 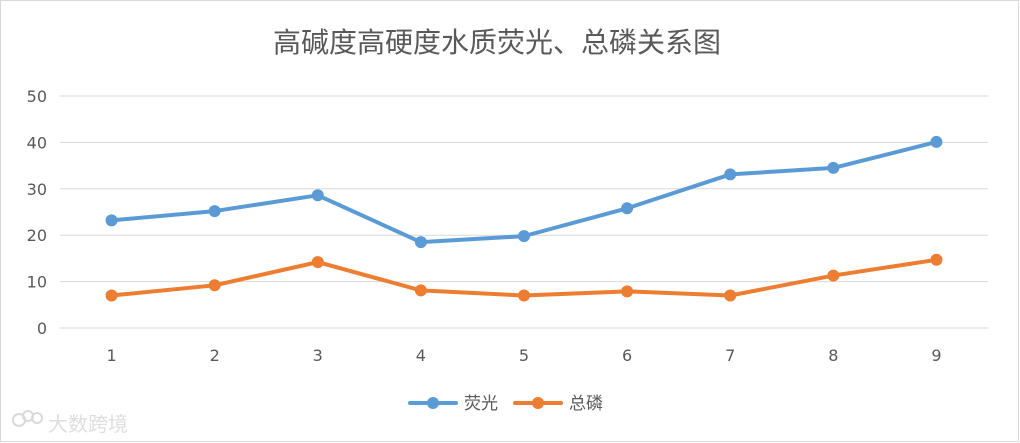 What do you see at coordinates (37, 142) in the screenshot?
I see `y-tick-label: 40` at bounding box center [37, 142].